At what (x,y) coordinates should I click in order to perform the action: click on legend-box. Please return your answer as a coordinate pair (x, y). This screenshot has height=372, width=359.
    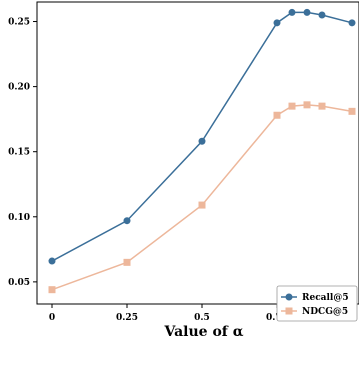
    Looking at the image, I should click on (317, 303).